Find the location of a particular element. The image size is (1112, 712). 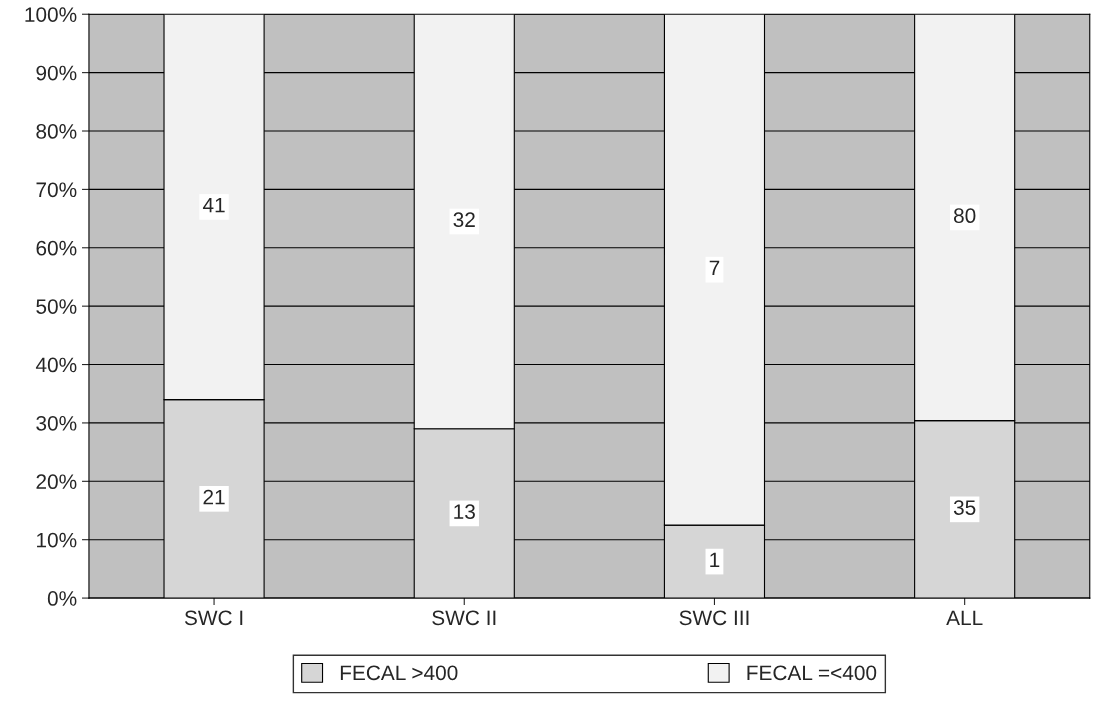

y-tick-label: 70% is located at coordinates (56, 190).